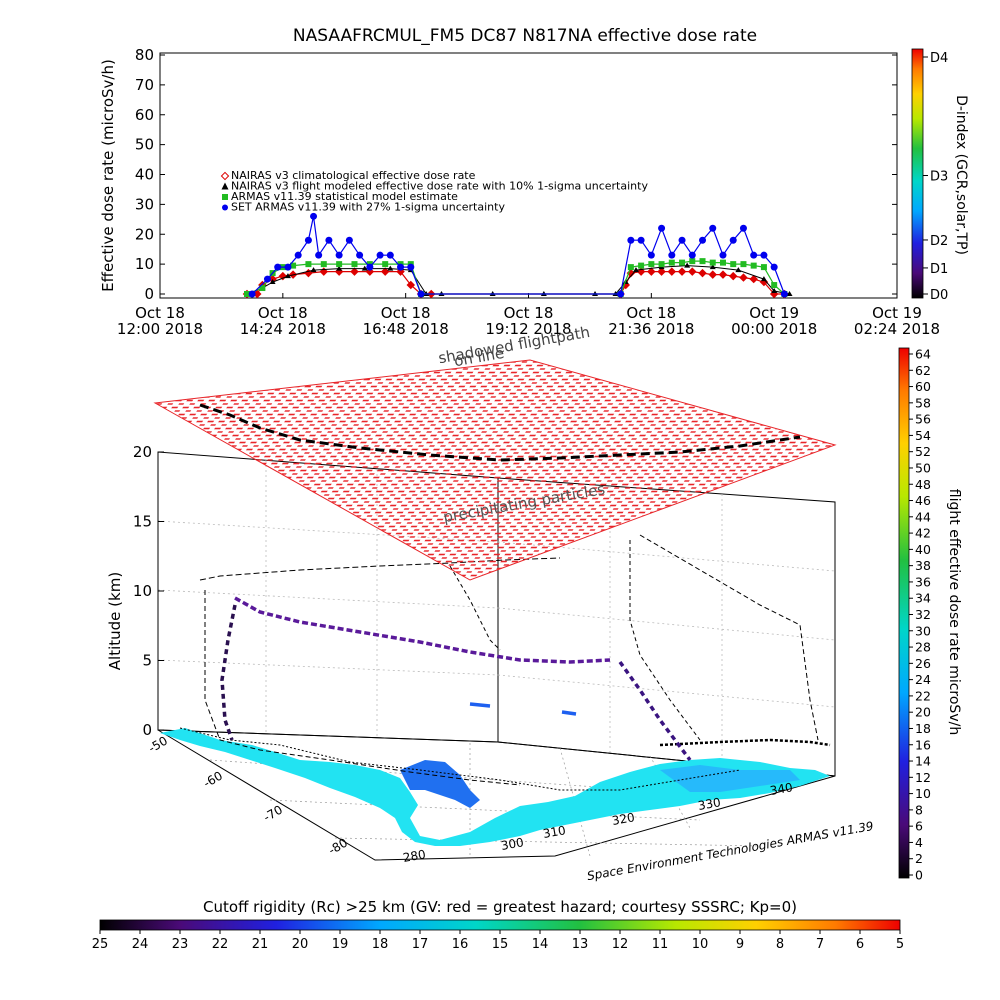 Image resolution: width=1000 pixels, height=1000 pixels. I want to click on dose-tick-label: 62, so click(923, 370).